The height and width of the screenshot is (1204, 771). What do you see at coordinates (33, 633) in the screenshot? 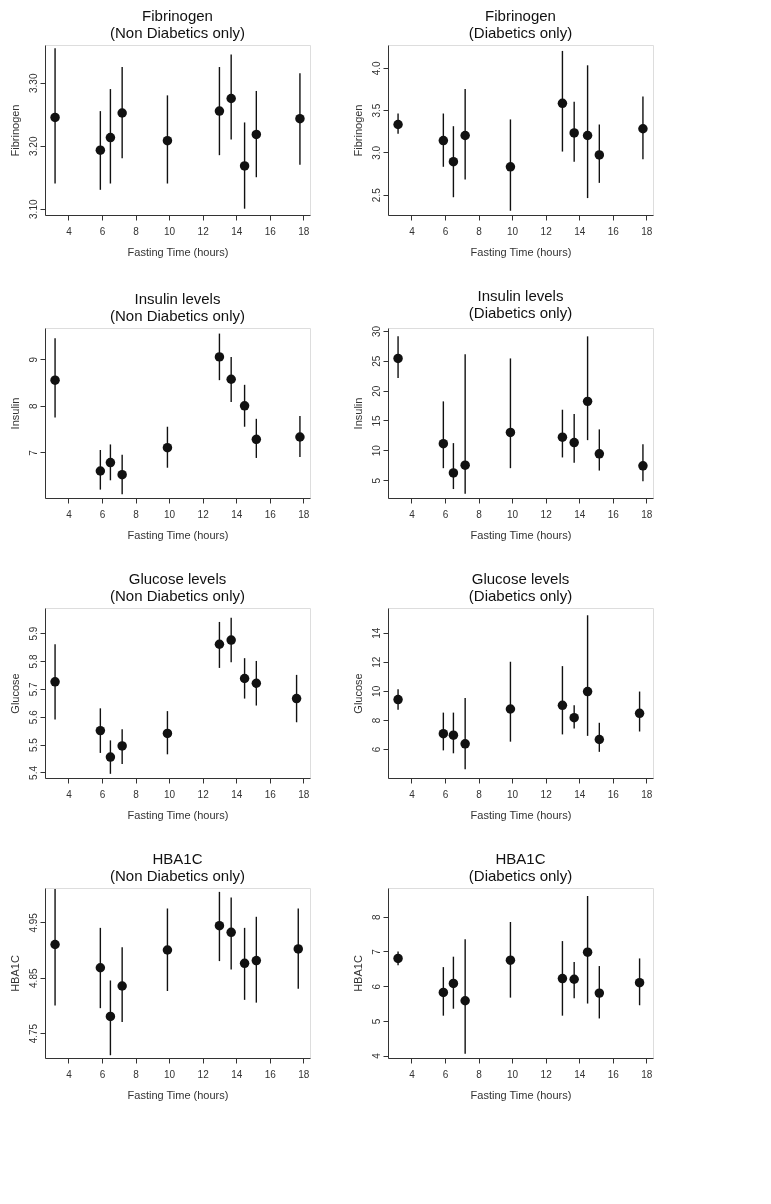
I see `y-tick-label: 5.9` at bounding box center [33, 633].